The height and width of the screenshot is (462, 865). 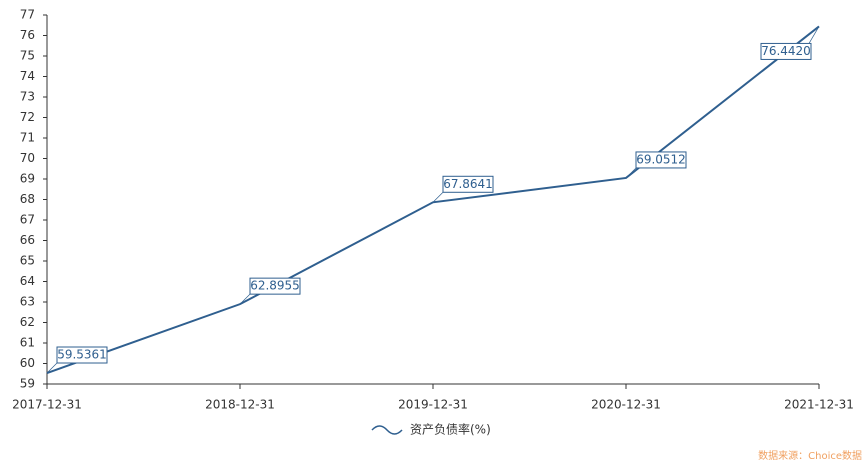 I want to click on y-tick-label: 65, so click(x=27, y=261).